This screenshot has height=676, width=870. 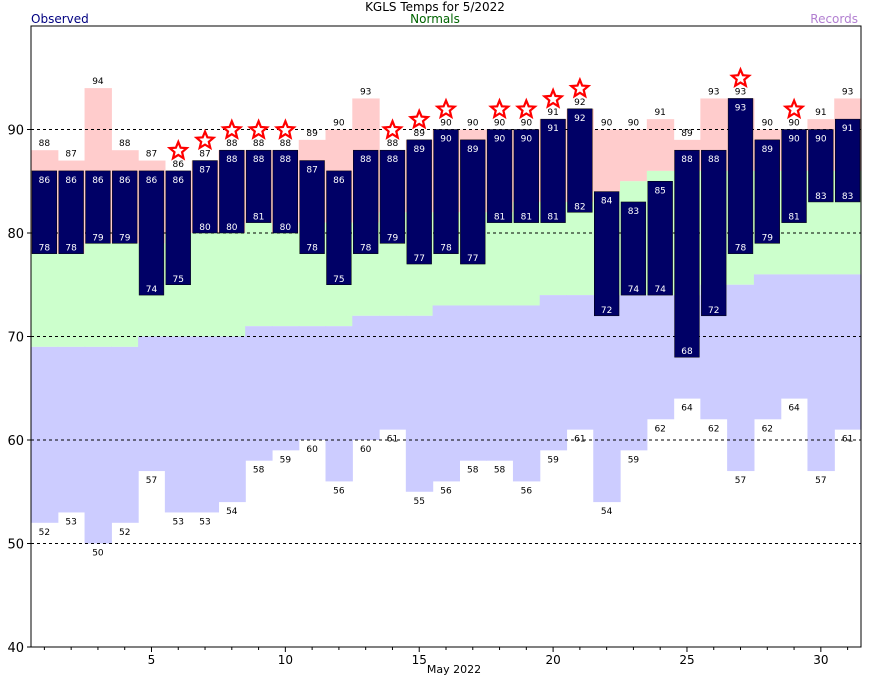 I want to click on observed-low-label: 75, so click(x=178, y=280).